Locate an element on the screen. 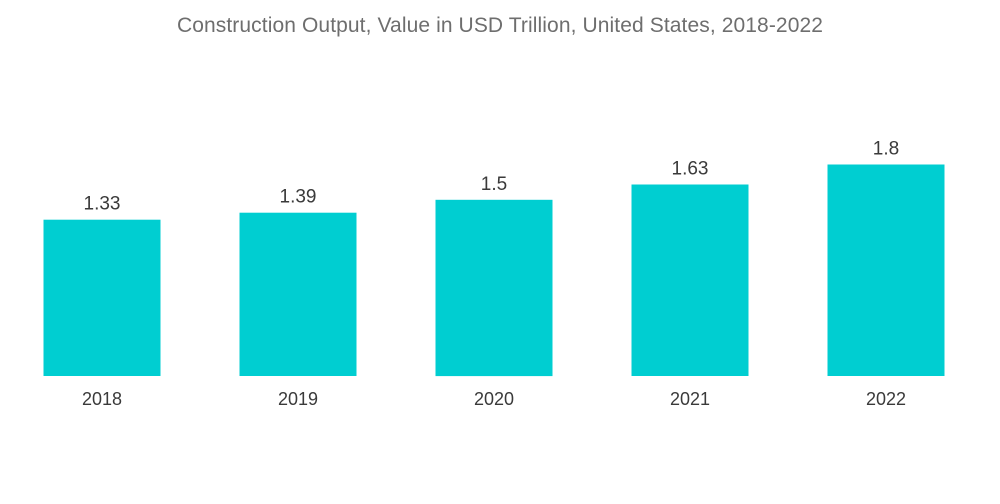 Image resolution: width=1000 pixels, height=504 pixels. x-tick-label-2018: 2018 is located at coordinates (102, 399).